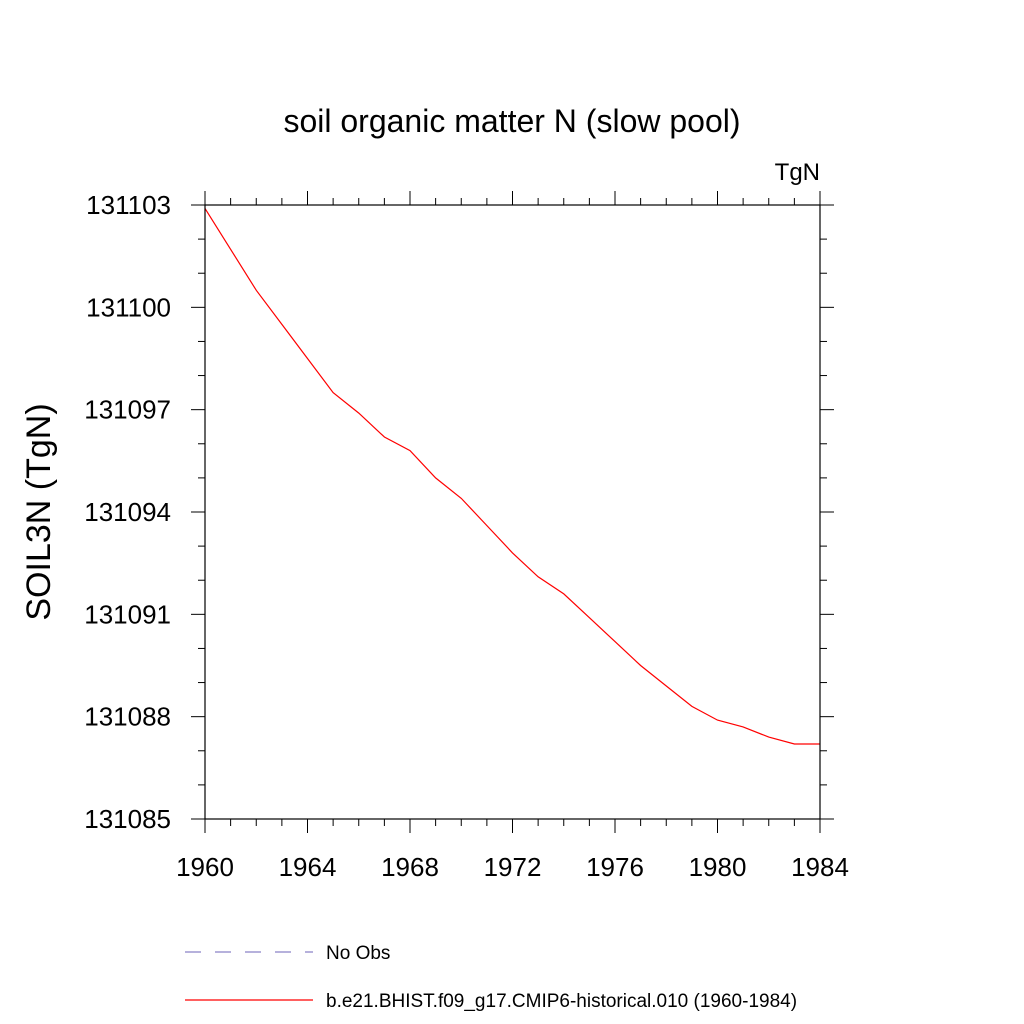  Describe the element at coordinates (127, 717) in the screenshot. I see `y-tick-label: 131088` at that location.